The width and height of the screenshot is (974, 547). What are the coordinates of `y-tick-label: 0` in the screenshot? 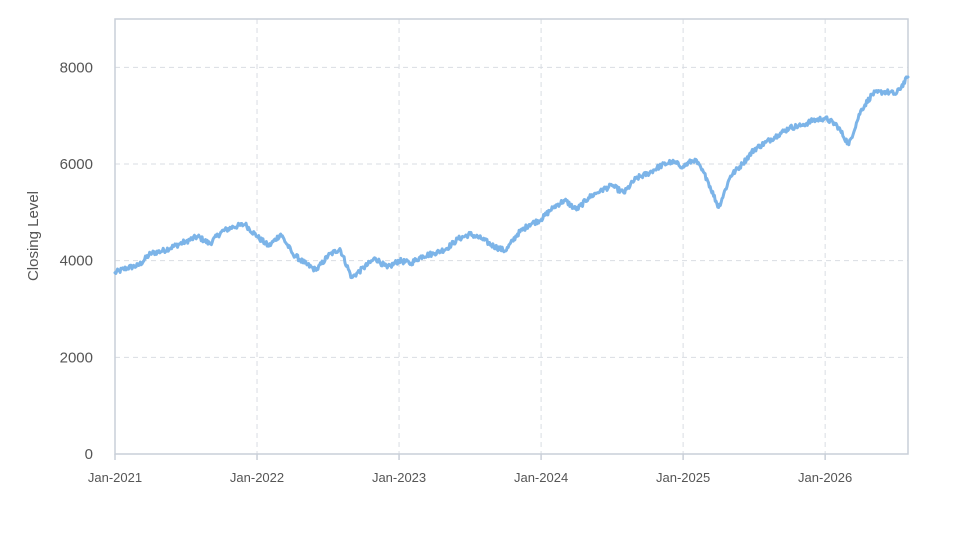 It's located at (89, 454).